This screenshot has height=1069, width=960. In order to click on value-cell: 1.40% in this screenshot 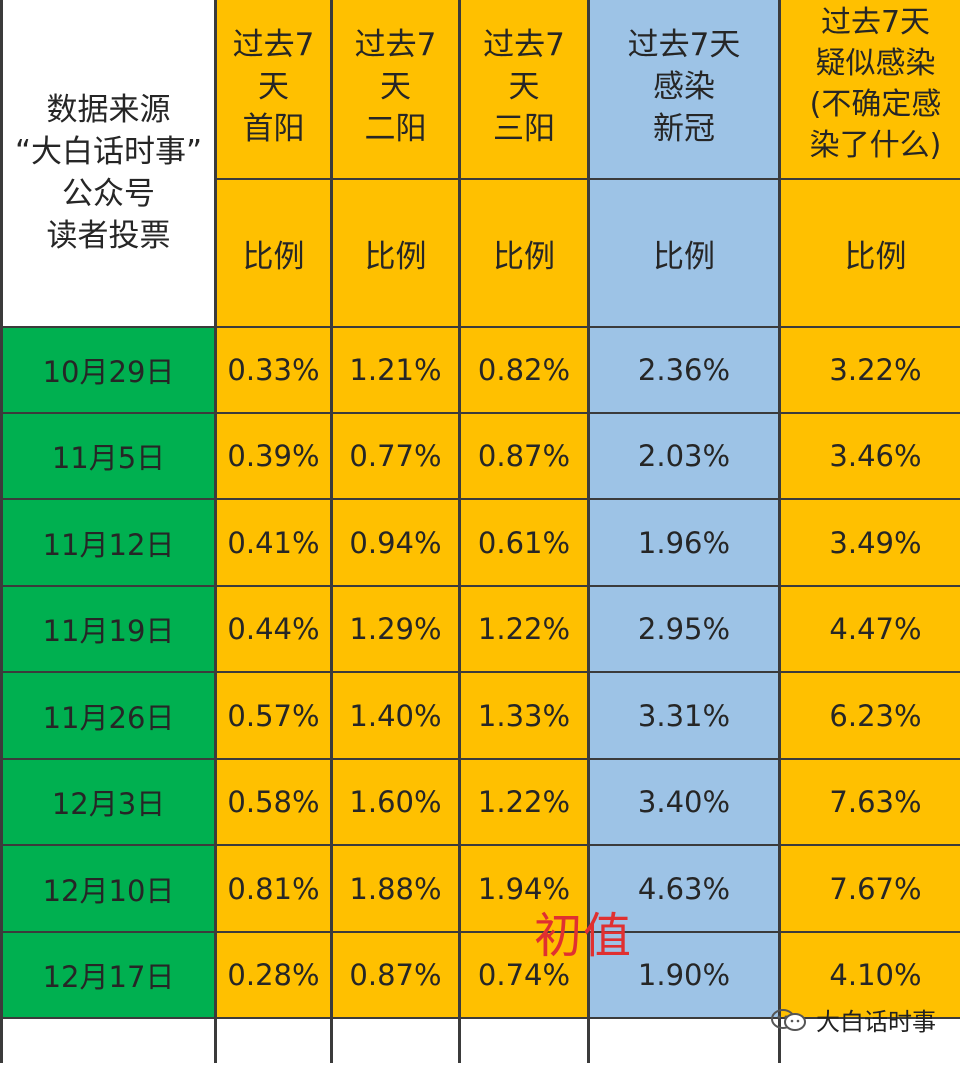, I will do `click(395, 715)`.